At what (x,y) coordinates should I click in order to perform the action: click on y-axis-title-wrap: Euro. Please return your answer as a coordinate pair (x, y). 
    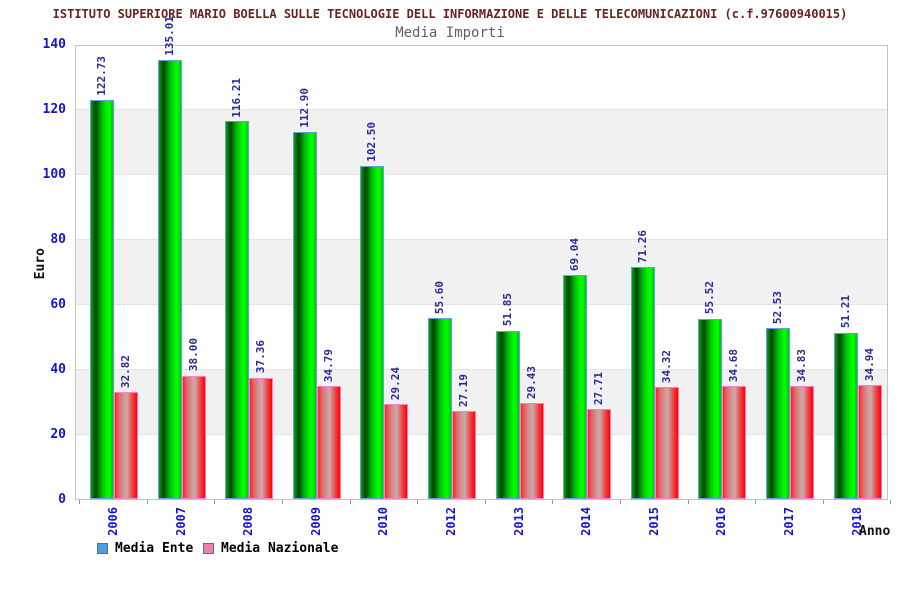
    Looking at the image, I should click on (40, 265).